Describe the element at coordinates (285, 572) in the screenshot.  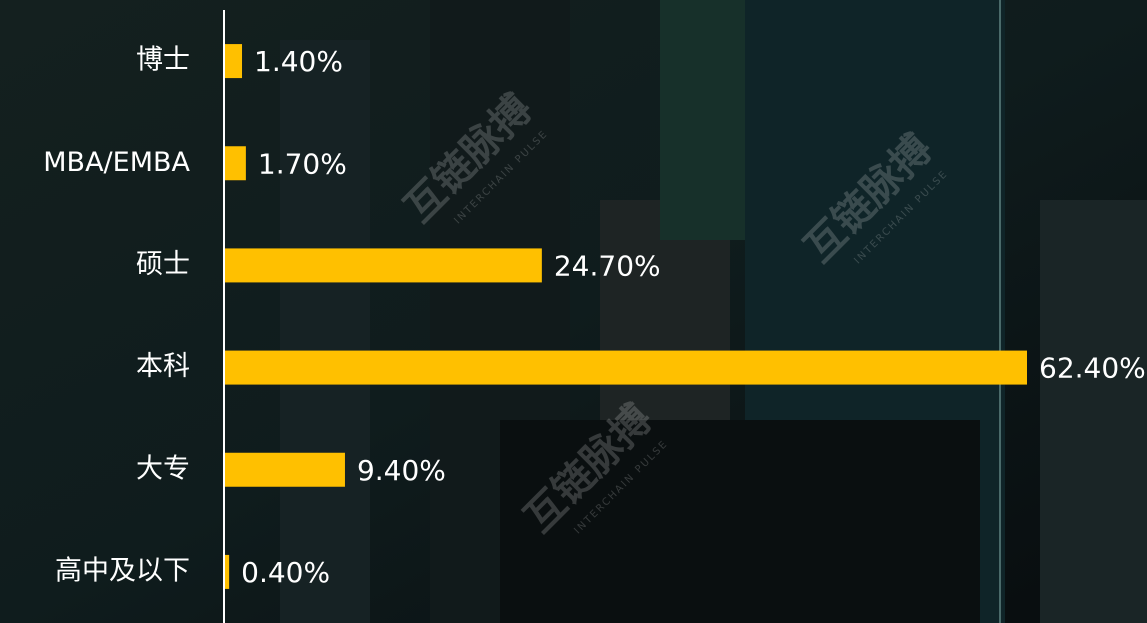
I see `value-label: 0.40%` at that location.